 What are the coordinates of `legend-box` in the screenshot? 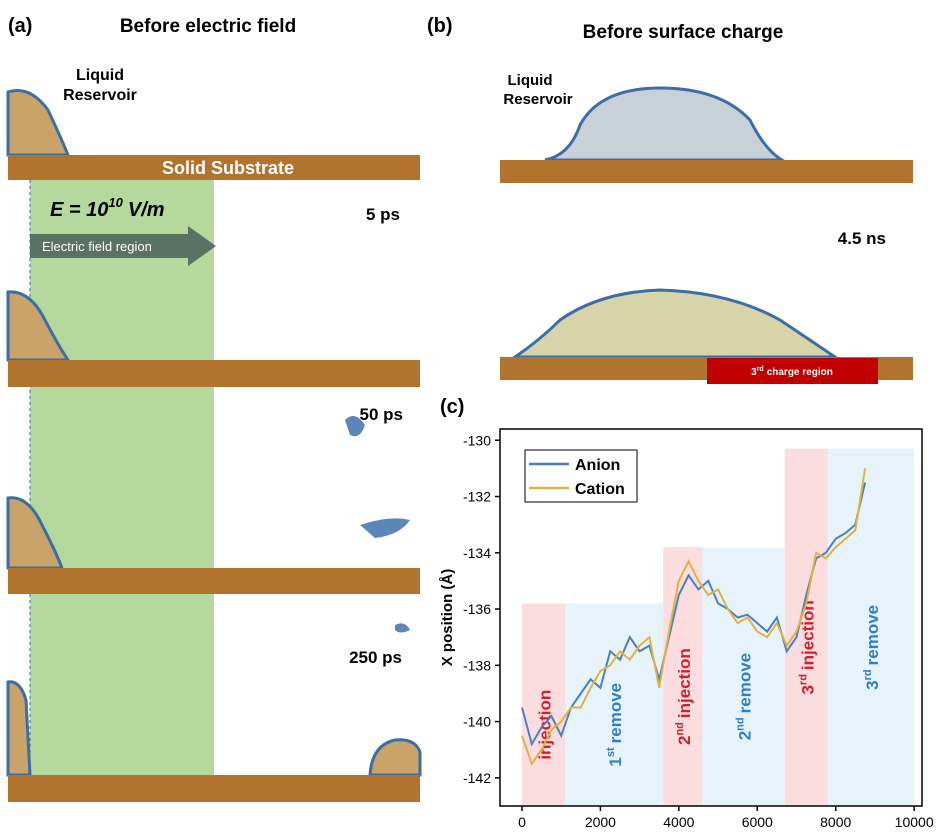 It's located at (581, 476).